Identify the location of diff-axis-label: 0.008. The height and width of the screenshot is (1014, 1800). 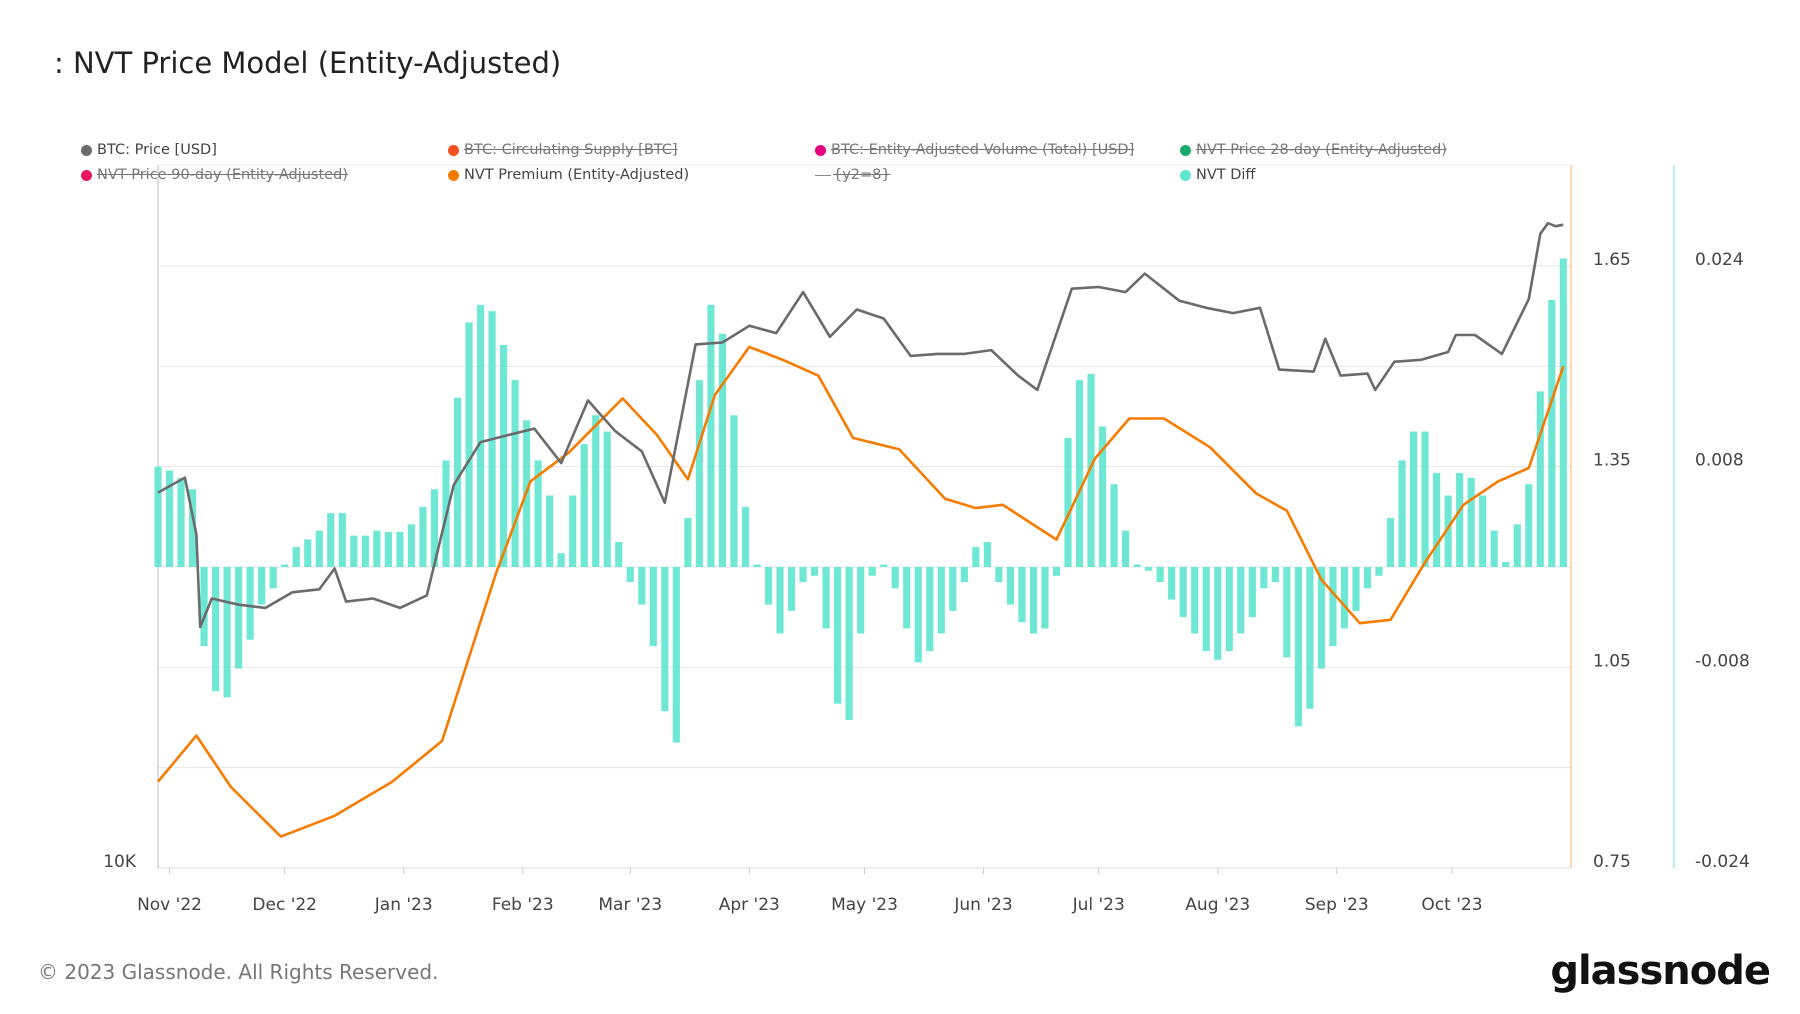
(1719, 461).